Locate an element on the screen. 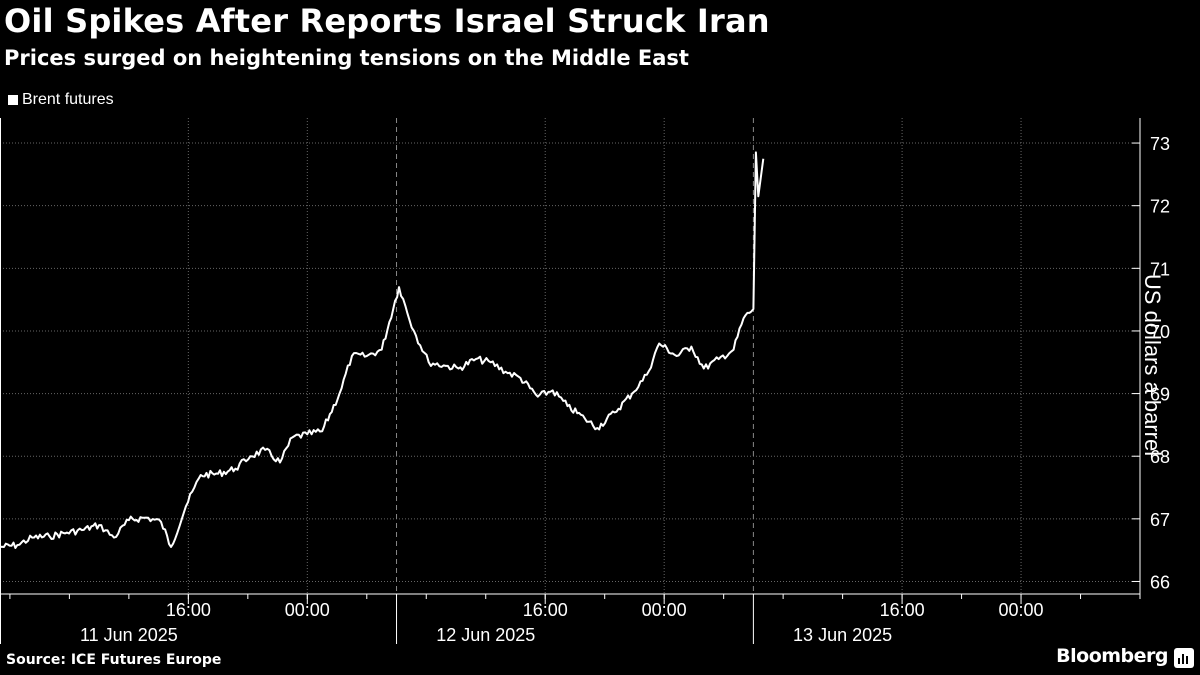 This screenshot has width=1200, height=675. x-date-label: 13 Jun 2025 is located at coordinates (842, 635).